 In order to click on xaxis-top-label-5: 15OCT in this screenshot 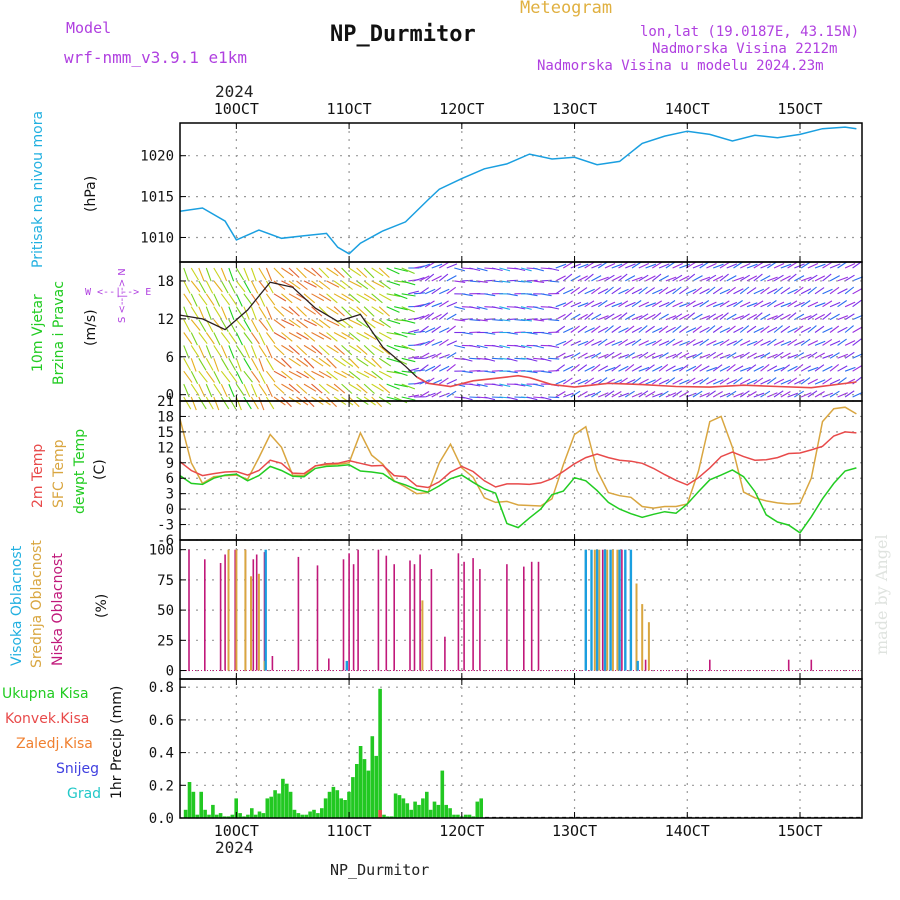, I will do `click(799, 109)`.